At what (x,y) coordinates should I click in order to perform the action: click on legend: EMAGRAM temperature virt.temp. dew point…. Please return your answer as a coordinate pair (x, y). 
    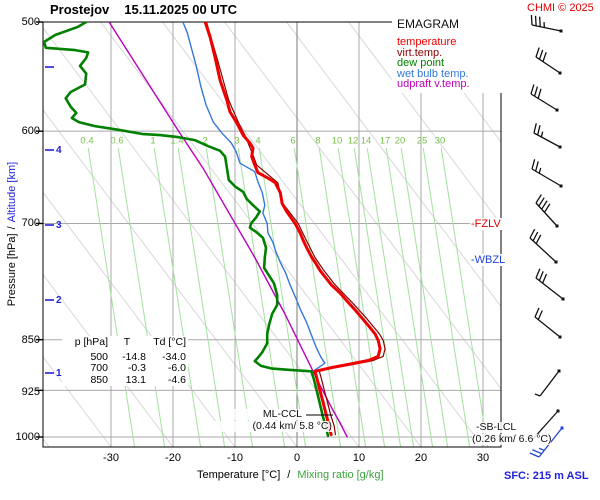
    Looking at the image, I should click on (449, 54).